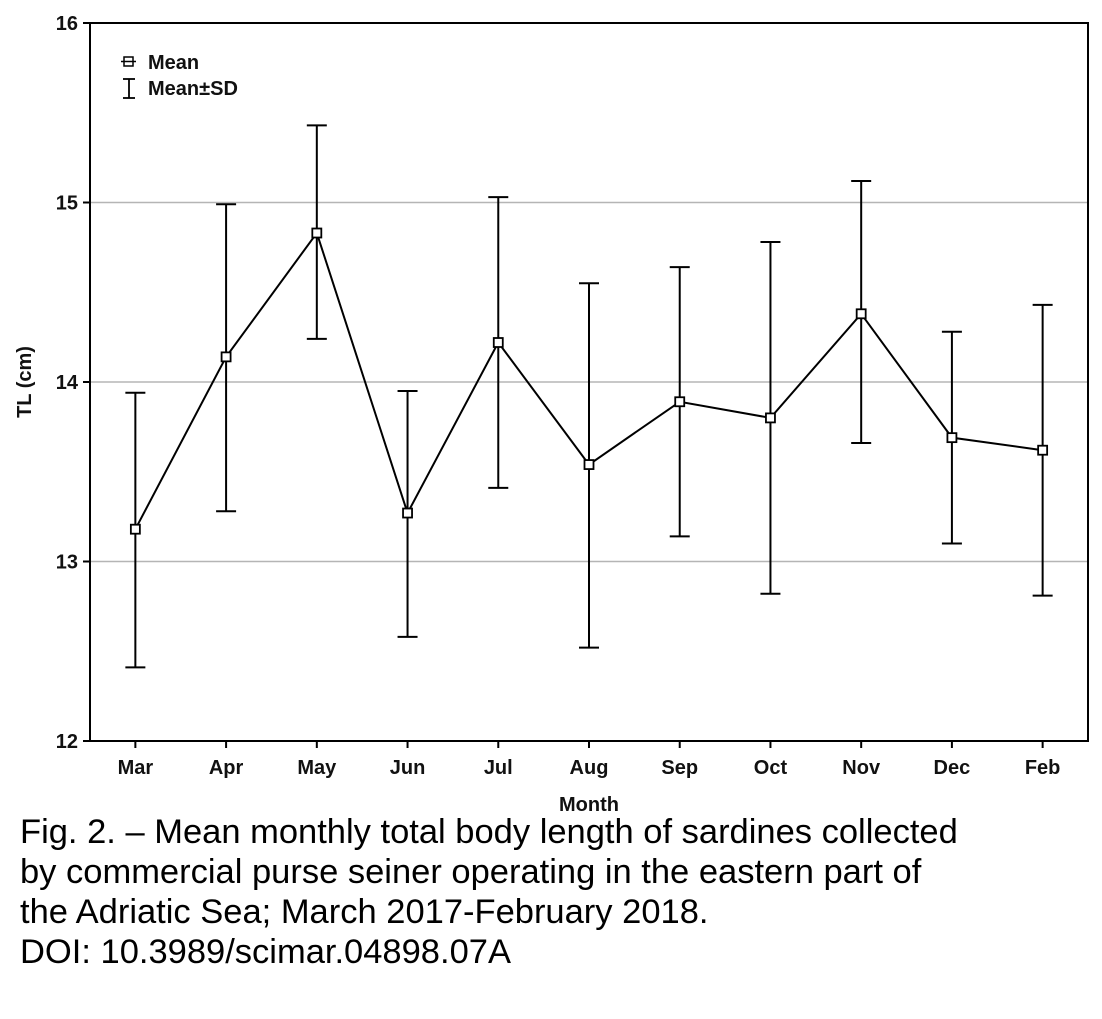 This screenshot has height=1019, width=1102. I want to click on caption-line: DOI: 10.3989/scimar.04898.07A, so click(265, 952).